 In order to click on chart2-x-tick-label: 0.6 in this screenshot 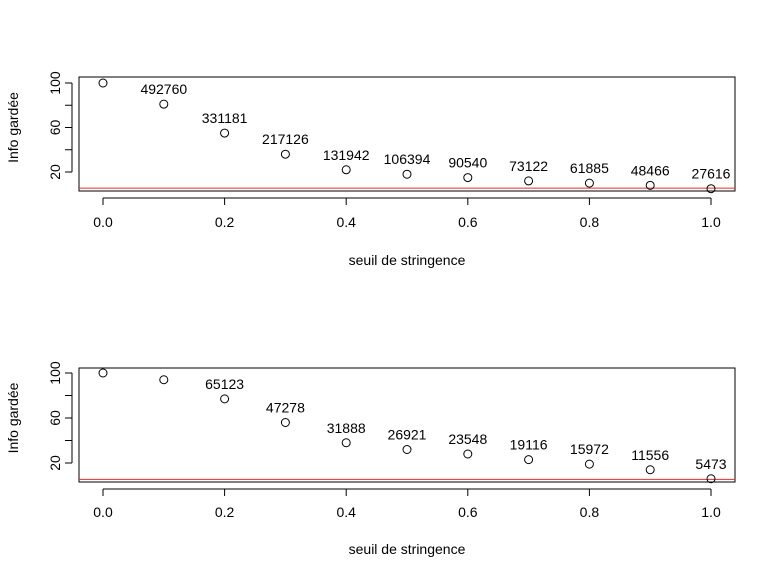, I will do `click(468, 512)`.